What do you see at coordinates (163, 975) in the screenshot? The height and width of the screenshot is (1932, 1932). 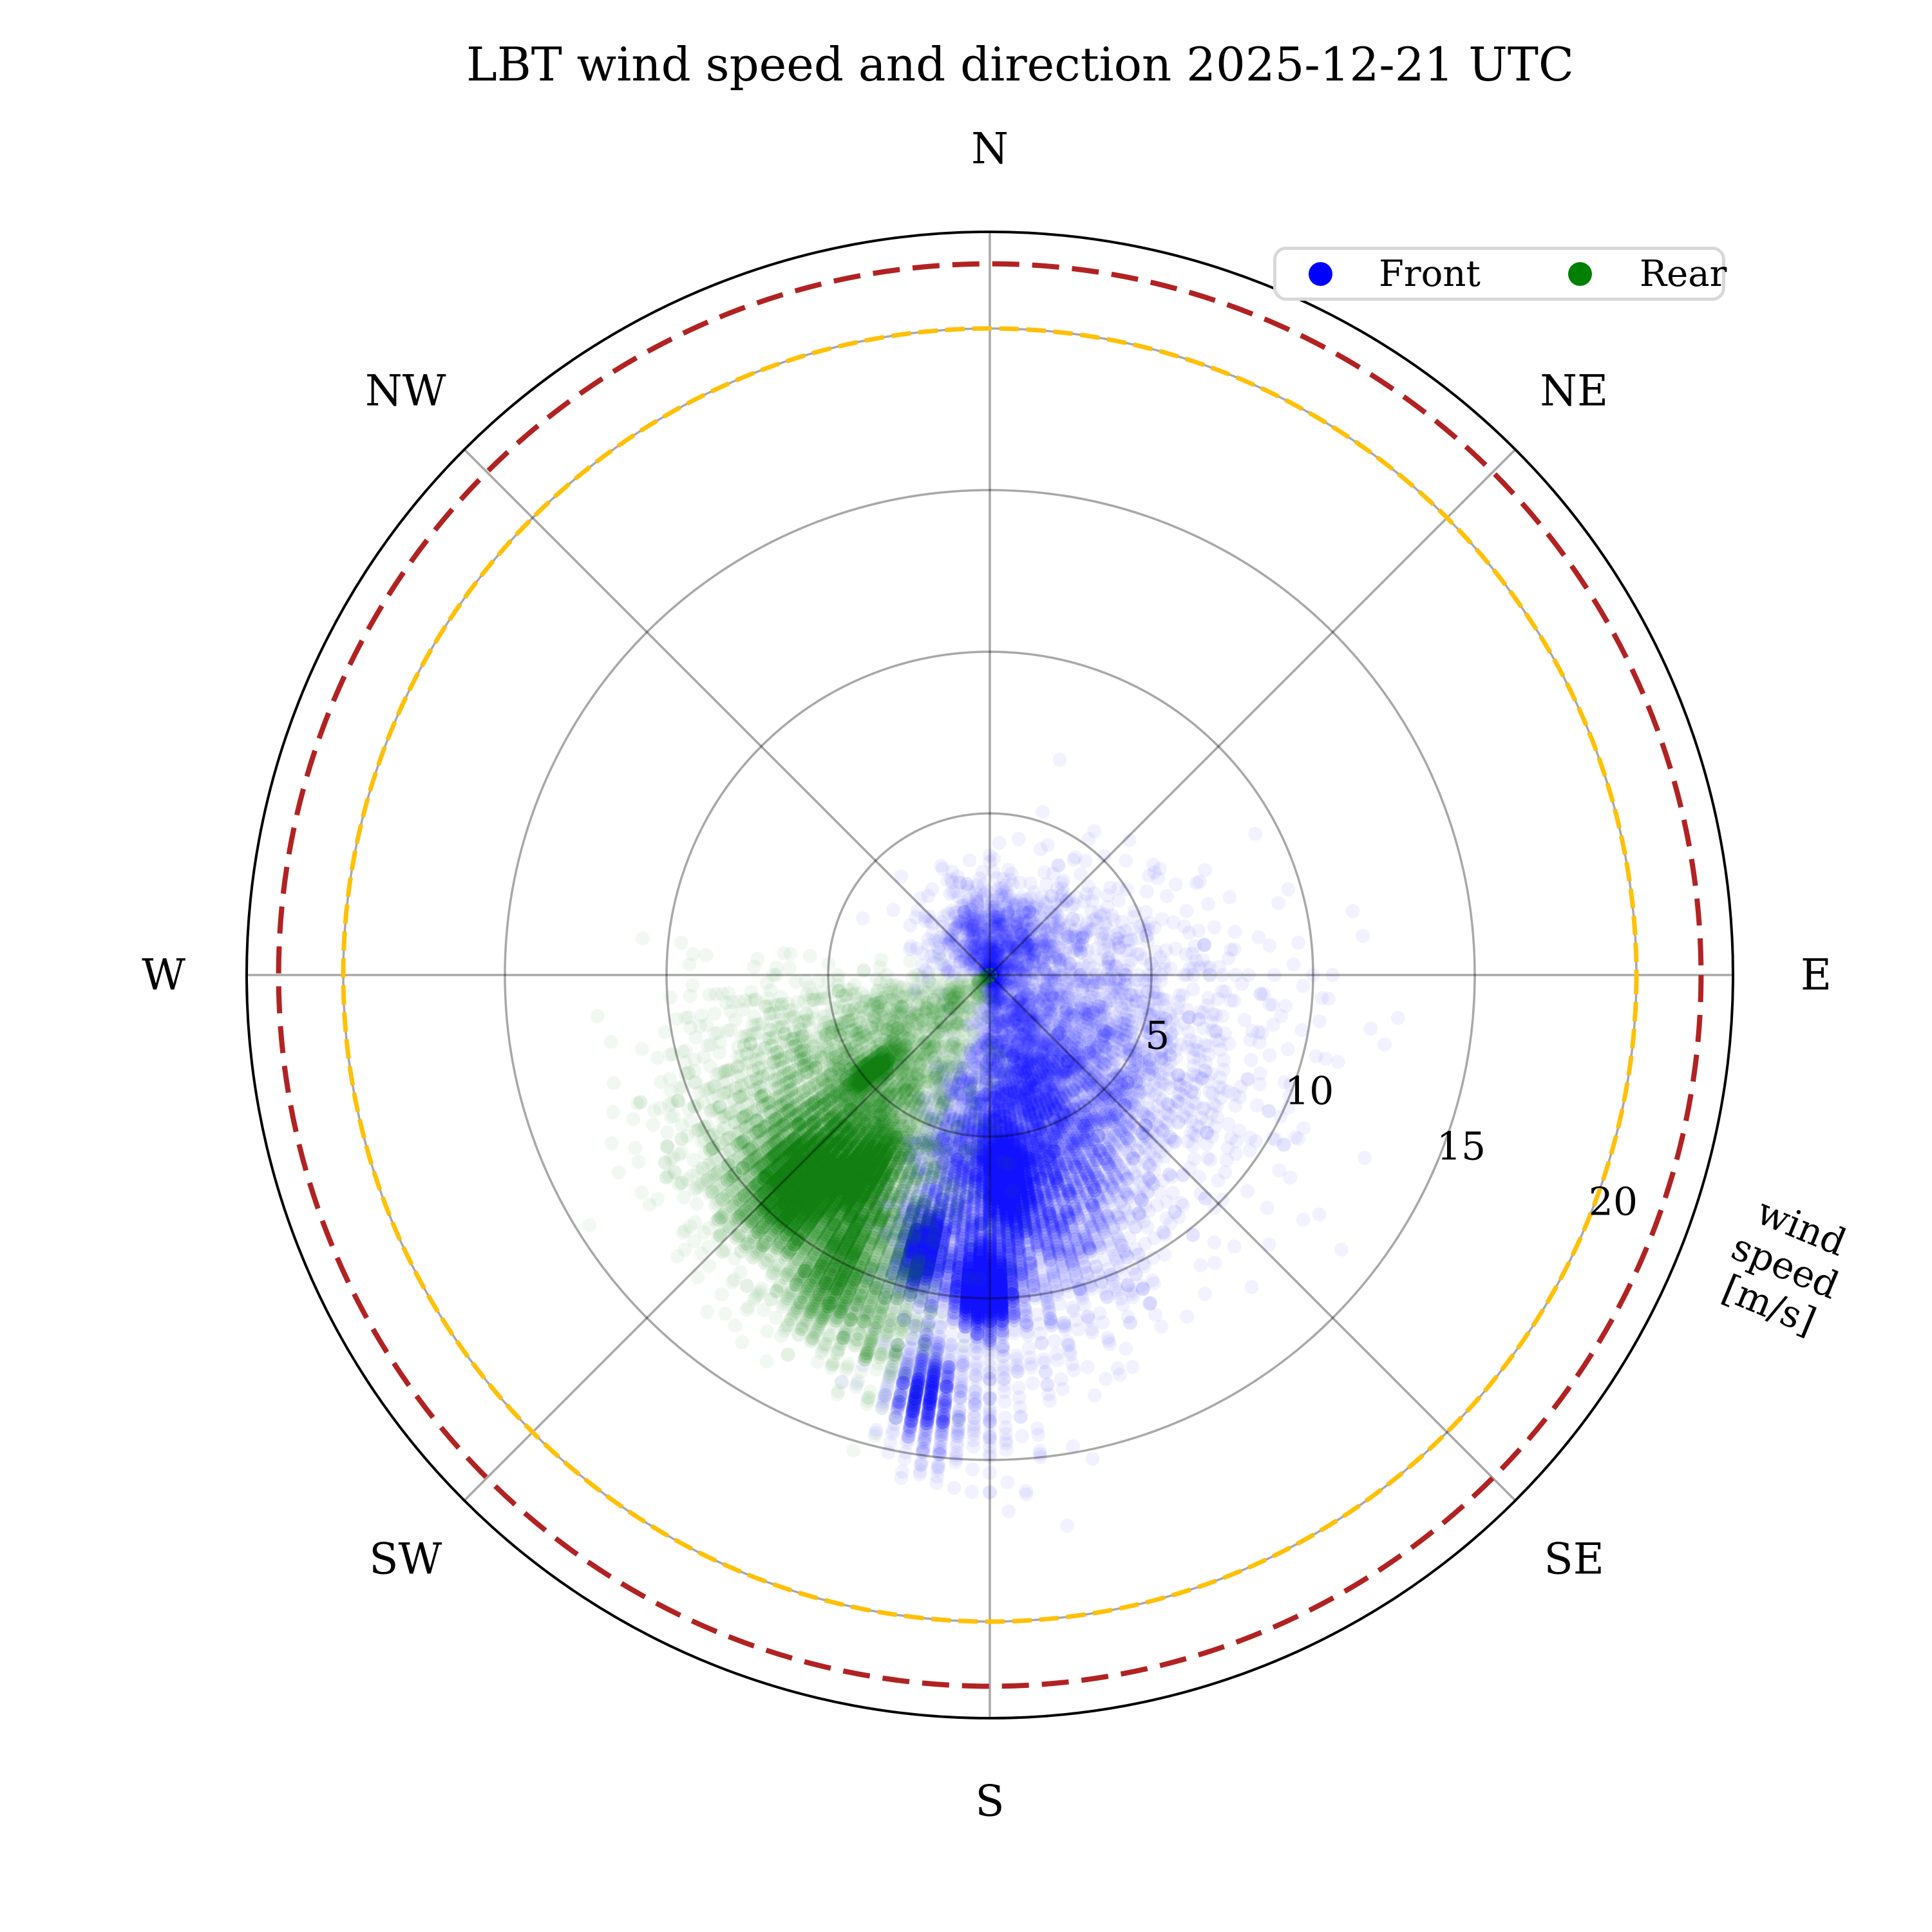 I see `compass-label-W: W` at bounding box center [163, 975].